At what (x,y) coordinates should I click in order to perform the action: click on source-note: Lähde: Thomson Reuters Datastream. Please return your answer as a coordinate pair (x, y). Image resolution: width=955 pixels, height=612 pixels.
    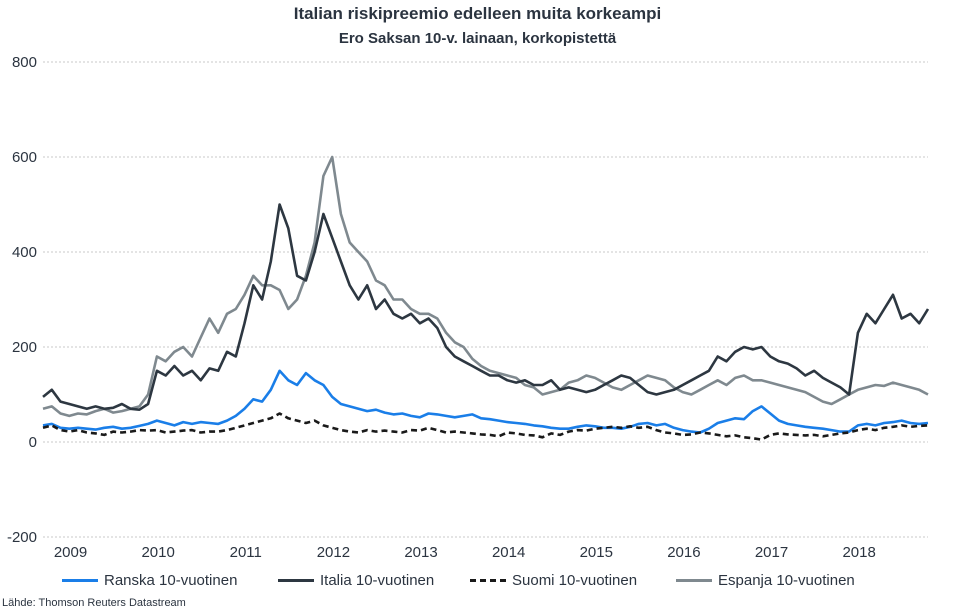
    Looking at the image, I should click on (94, 603).